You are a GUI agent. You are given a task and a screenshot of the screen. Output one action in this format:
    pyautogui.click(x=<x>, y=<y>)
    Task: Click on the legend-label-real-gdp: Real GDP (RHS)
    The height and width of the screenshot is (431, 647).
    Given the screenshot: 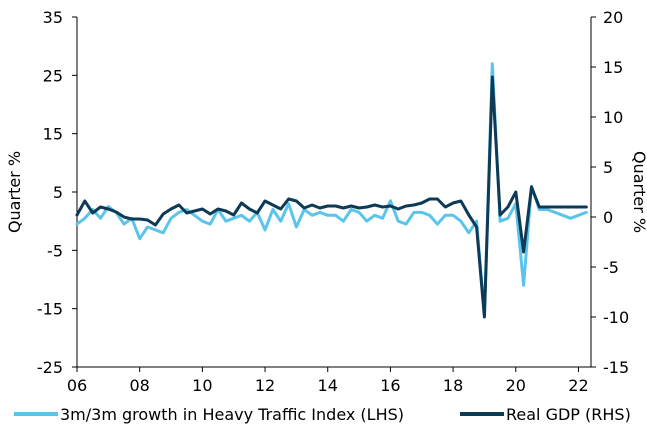 What is the action you would take?
    pyautogui.click(x=568, y=414)
    